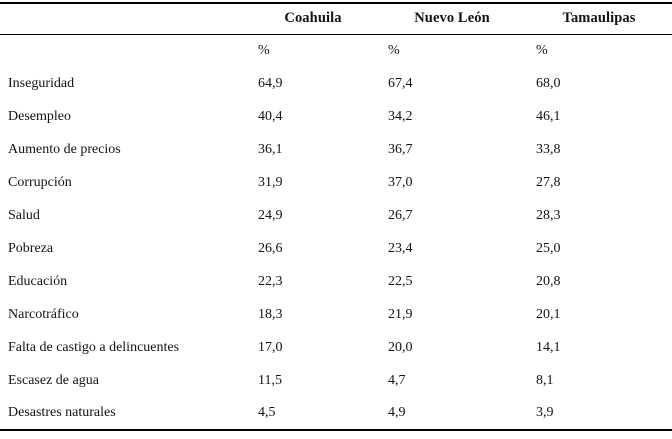 The width and height of the screenshot is (672, 439). I want to click on value-cell: 36,7, so click(400, 149).